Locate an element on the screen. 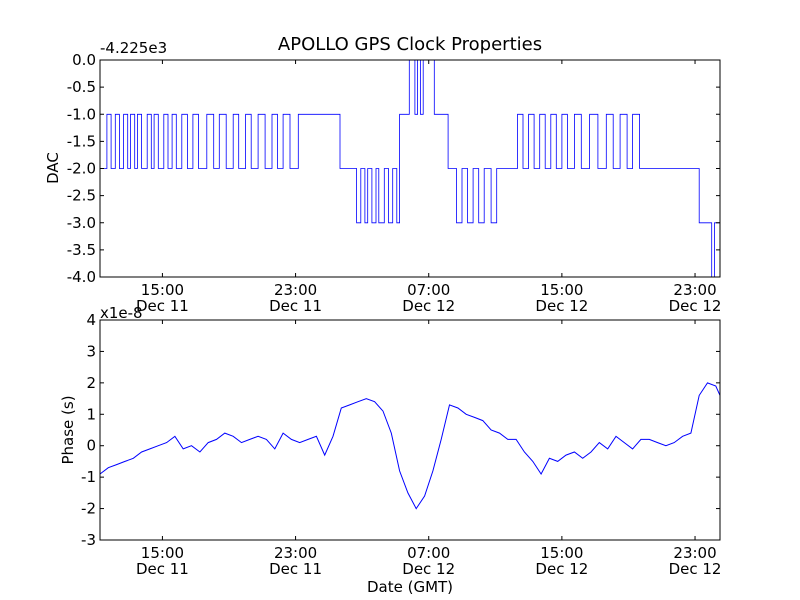 This screenshot has height=600, width=800. dac-y-tick-label-7: -3.5 is located at coordinates (81, 250).